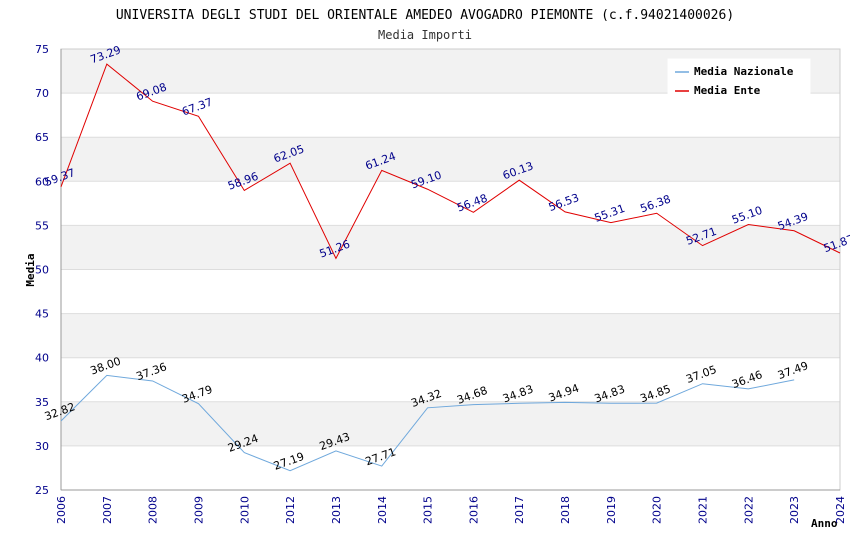  Describe the element at coordinates (42, 402) in the screenshot. I see `y-tick-label: 35` at that location.